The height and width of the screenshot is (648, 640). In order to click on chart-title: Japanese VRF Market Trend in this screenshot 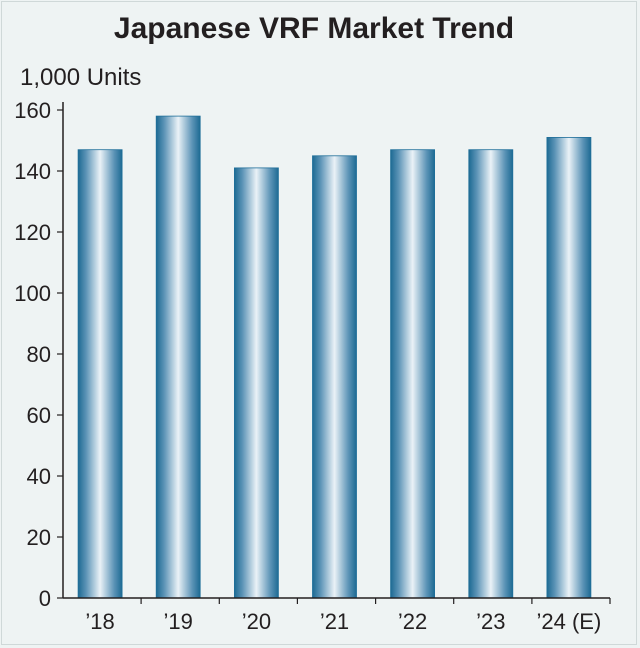, I will do `click(314, 28)`.